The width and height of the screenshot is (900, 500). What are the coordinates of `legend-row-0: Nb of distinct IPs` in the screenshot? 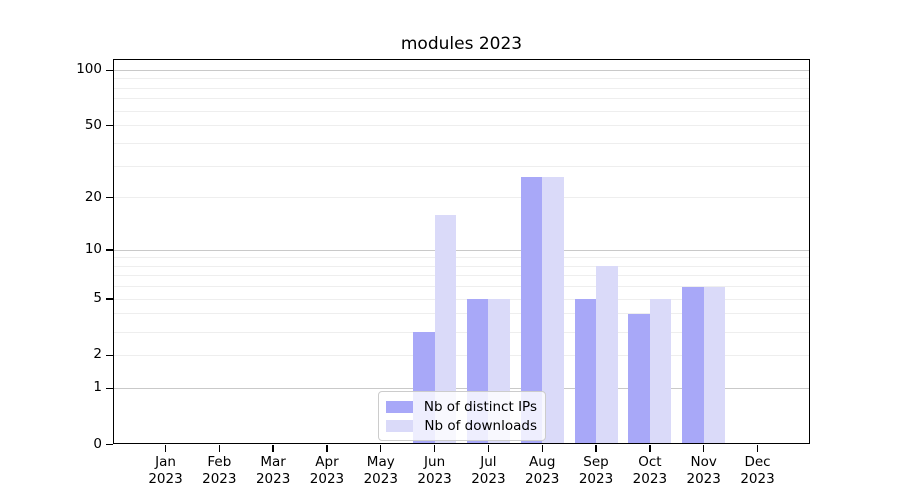 It's located at (461, 406).